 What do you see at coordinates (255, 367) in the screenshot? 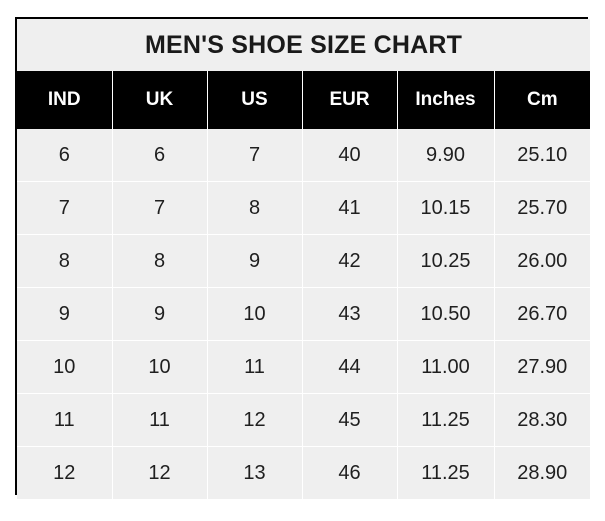
I see `cell-us: 11` at bounding box center [255, 367].